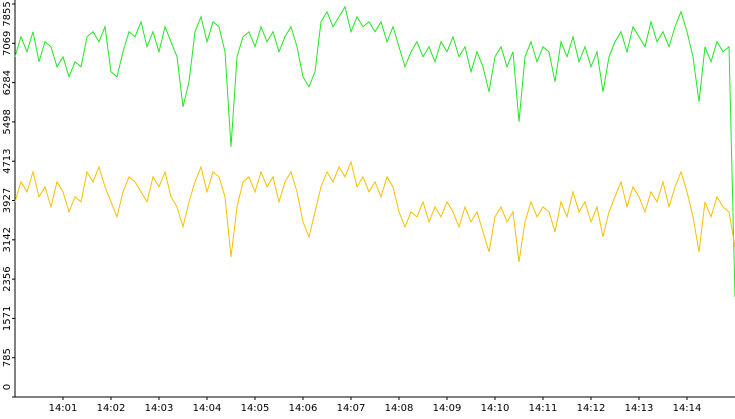 This screenshot has width=735, height=419. Describe the element at coordinates (351, 408) in the screenshot. I see `x-tick-label: 14:07` at that location.